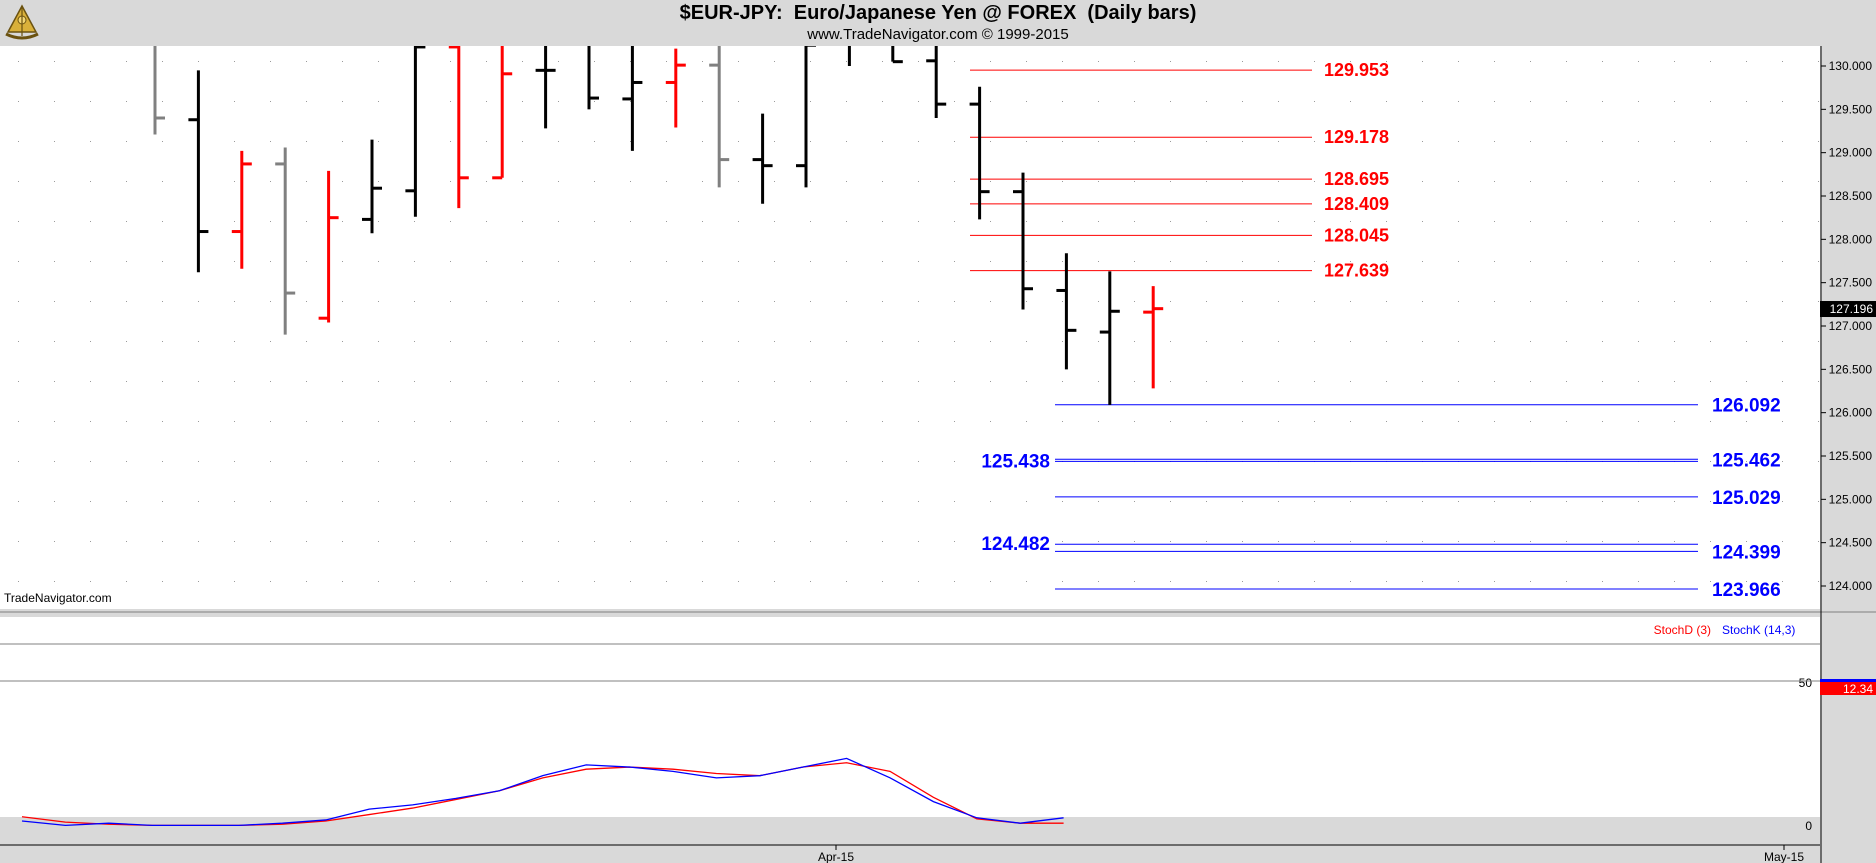 This screenshot has height=863, width=1876. What do you see at coordinates (1851, 586) in the screenshot?
I see `price-tick-label: 124.000` at bounding box center [1851, 586].